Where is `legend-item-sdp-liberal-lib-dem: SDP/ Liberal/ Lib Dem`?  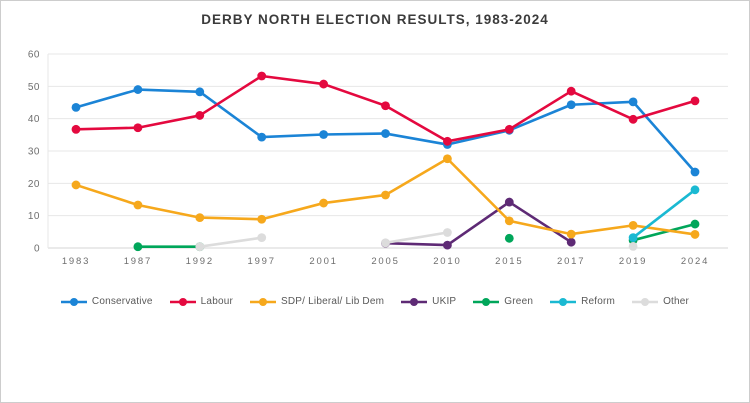 legend-item-sdp-liberal-lib-dem: SDP/ Liberal/ Lib Dem is located at coordinates (317, 301).